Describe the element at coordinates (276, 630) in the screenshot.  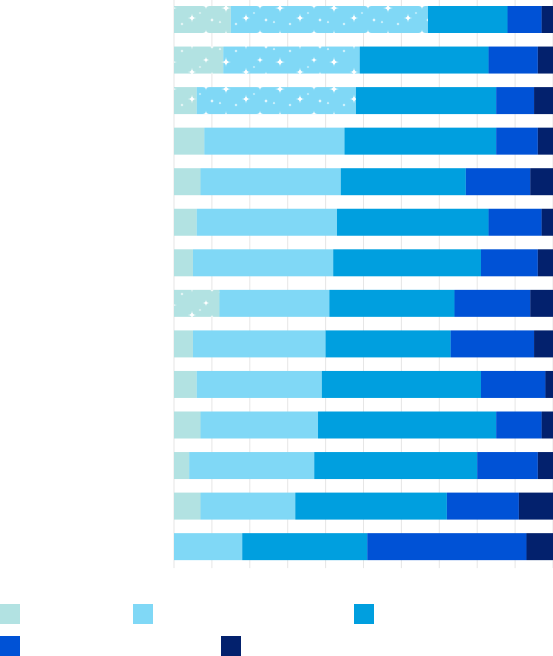
I see `chart-legend` at that location.